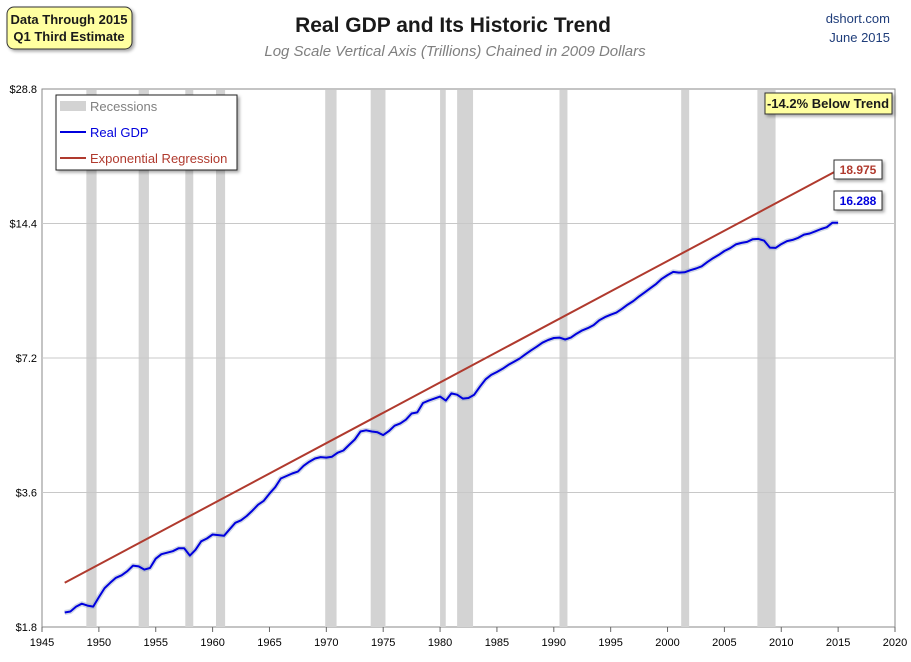 This screenshot has width=911, height=662. I want to click on trend-note-text: -14.2% Below Trend, so click(828, 103).